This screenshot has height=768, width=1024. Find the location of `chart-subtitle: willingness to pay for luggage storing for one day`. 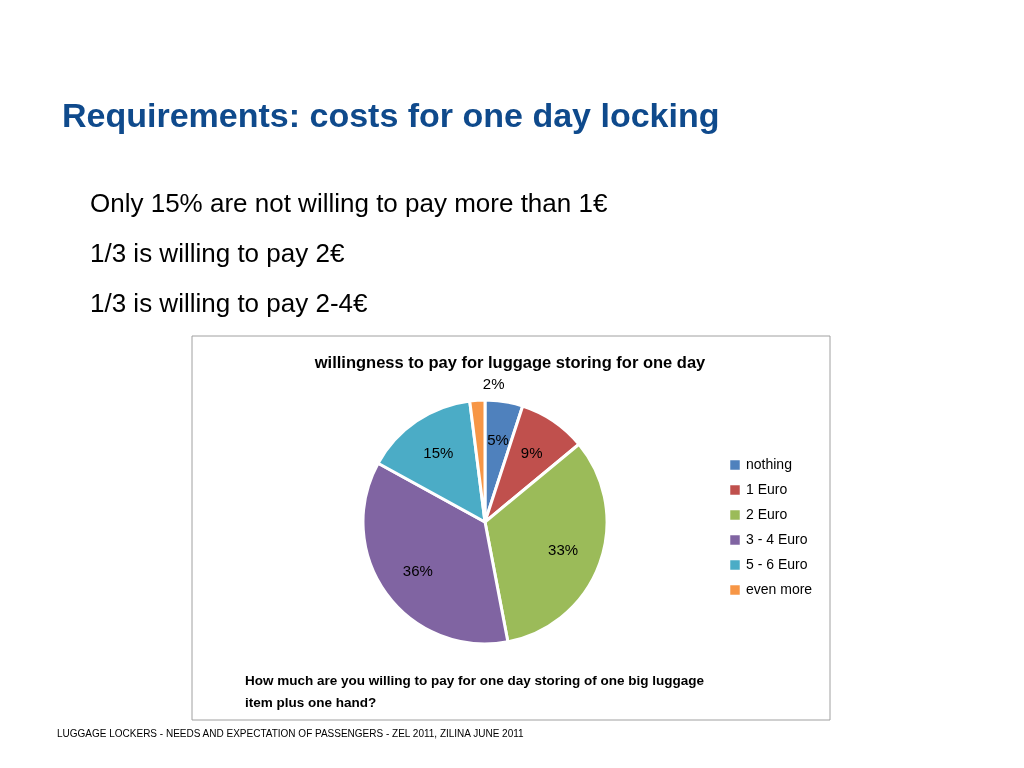

chart-subtitle: willingness to pay for luggage storing for one day is located at coordinates (510, 362).